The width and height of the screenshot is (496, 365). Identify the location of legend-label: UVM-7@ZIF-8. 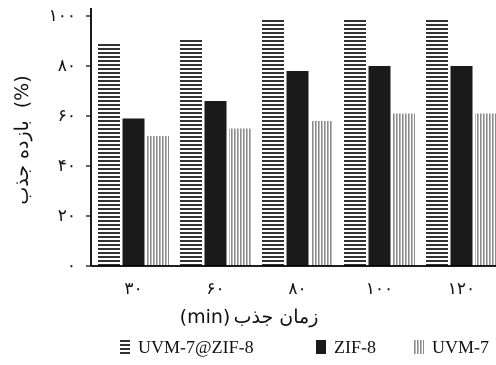
(196, 347).